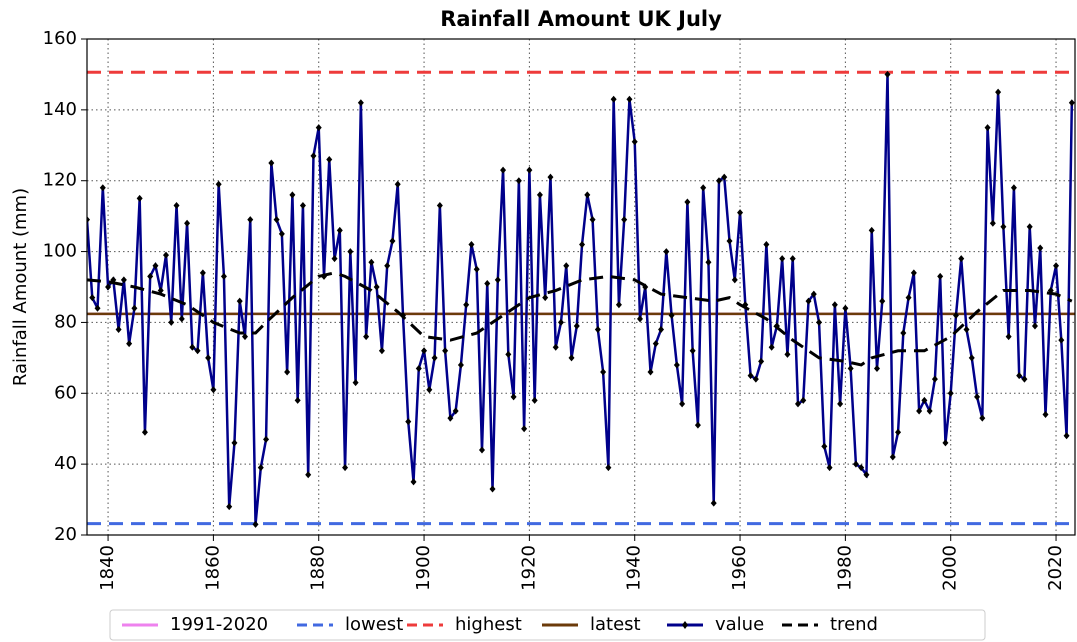  What do you see at coordinates (423, 568) in the screenshot?
I see `x-tick-label: 1900` at bounding box center [423, 568].